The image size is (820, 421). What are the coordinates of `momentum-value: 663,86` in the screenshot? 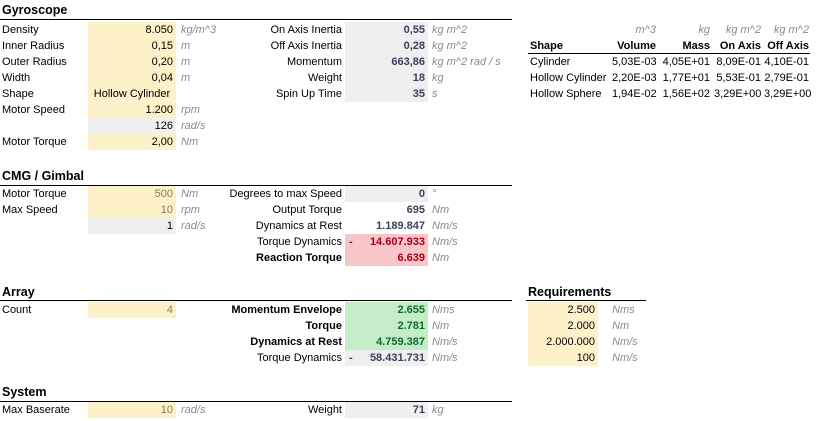 It's located at (386, 62).